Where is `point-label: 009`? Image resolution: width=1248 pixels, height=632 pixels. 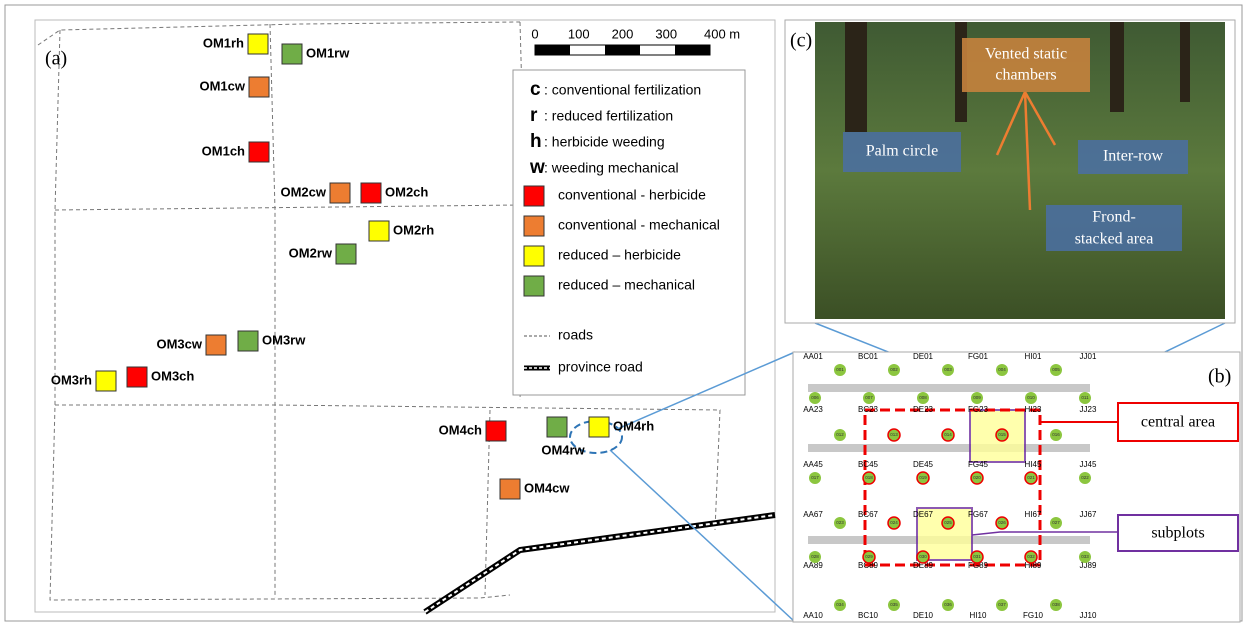
point-label: 009 is located at coordinates (977, 397).